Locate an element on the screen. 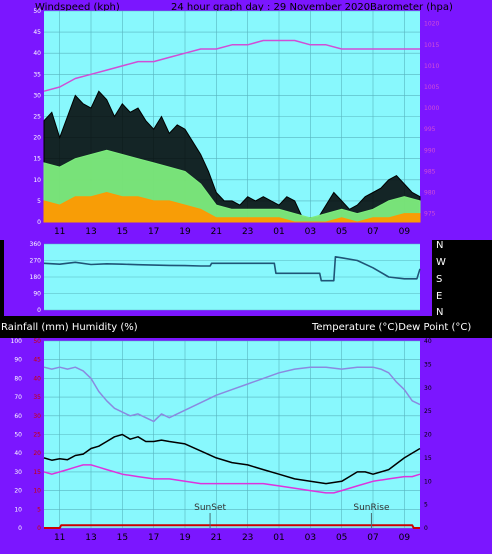 This screenshot has width=492, height=554. left-tick-label: 15 is located at coordinates (37, 159).